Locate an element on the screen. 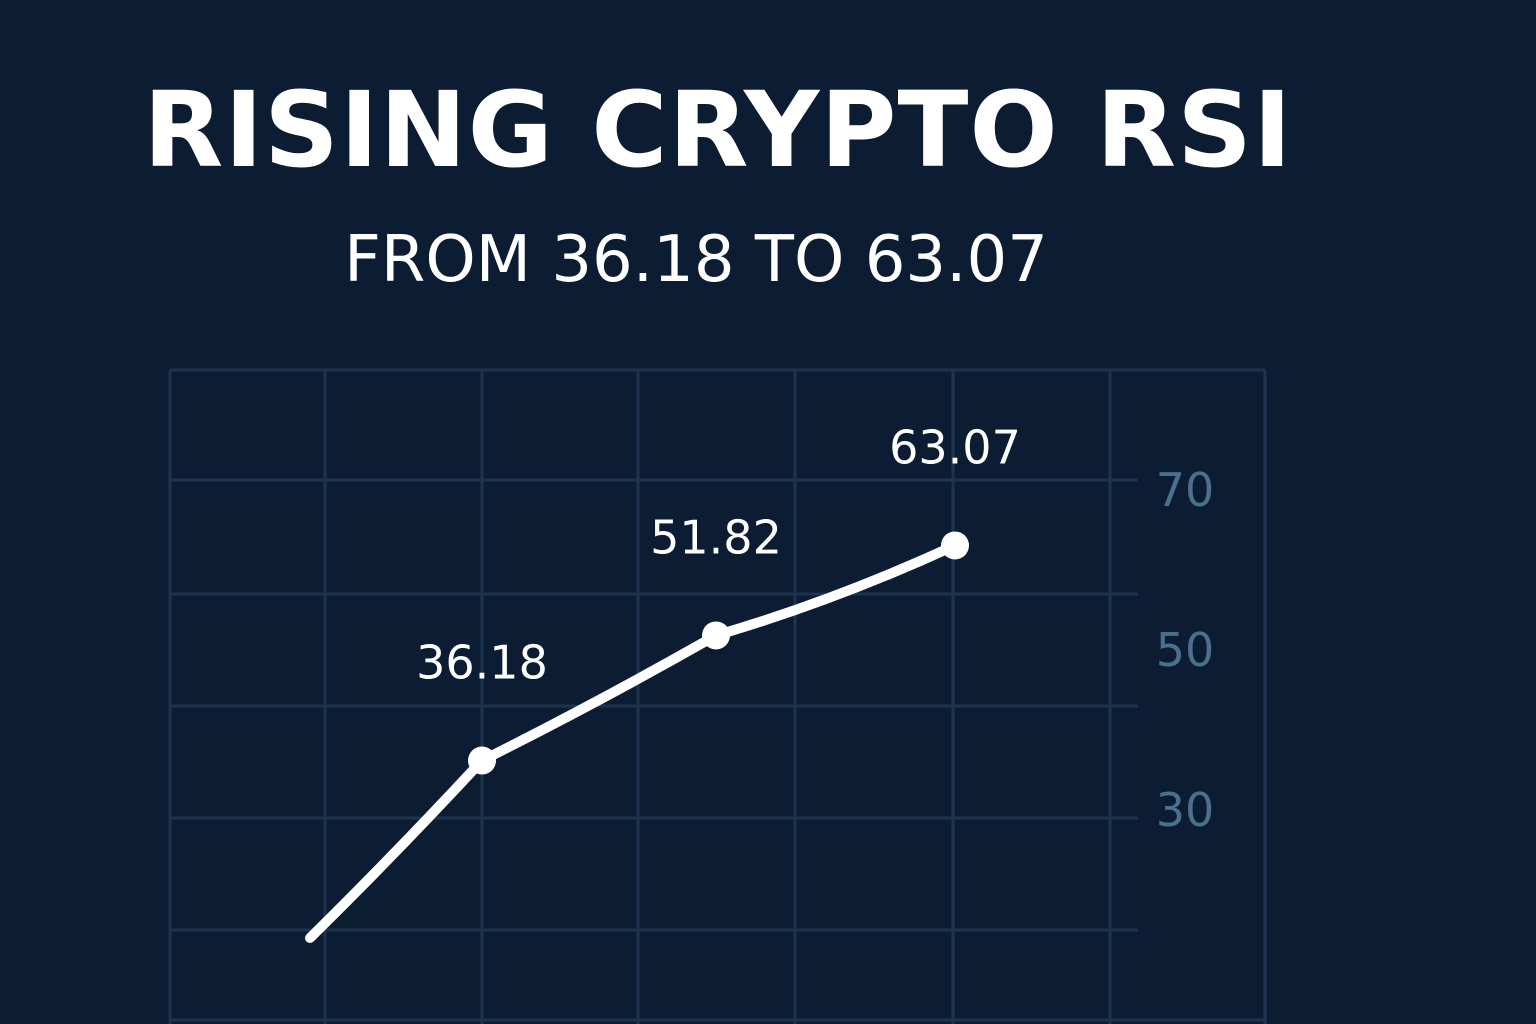  y-tick-label-50: 50 is located at coordinates (1185, 650).